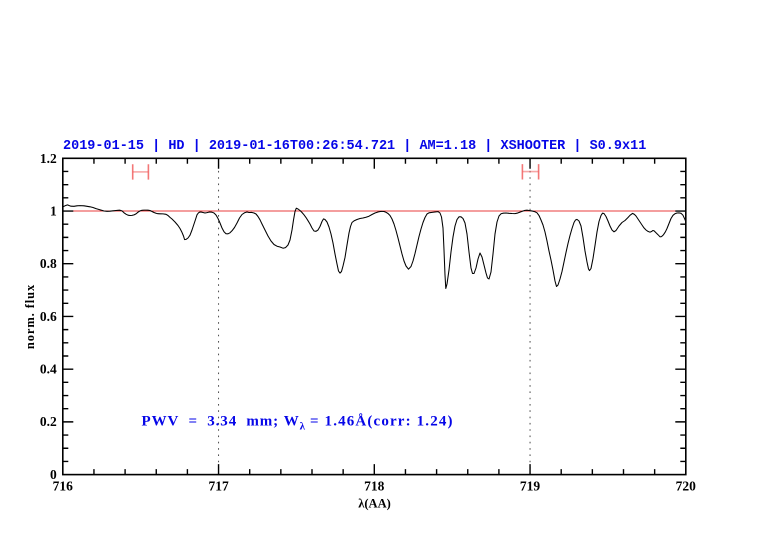 This screenshot has width=782, height=542. I want to click on svg-text: 717, so click(218, 486).